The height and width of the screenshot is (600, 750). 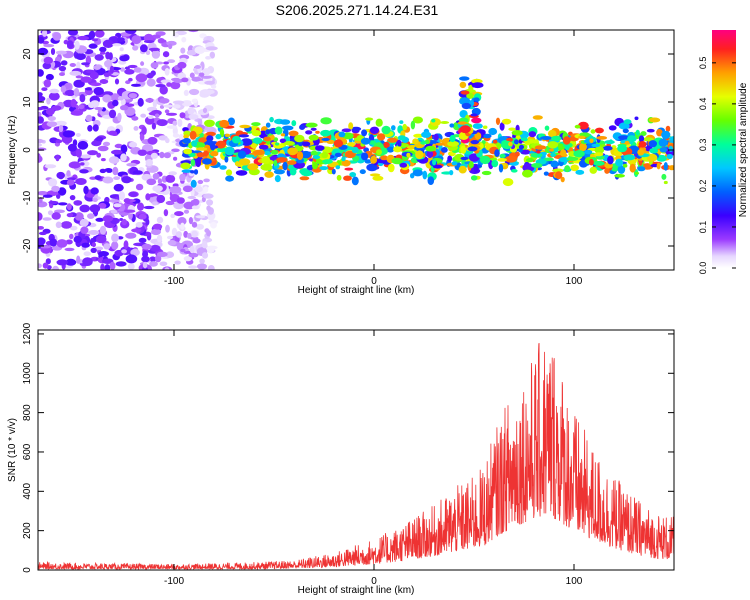 I want to click on y-tick-label: -10, so click(x=27, y=197).